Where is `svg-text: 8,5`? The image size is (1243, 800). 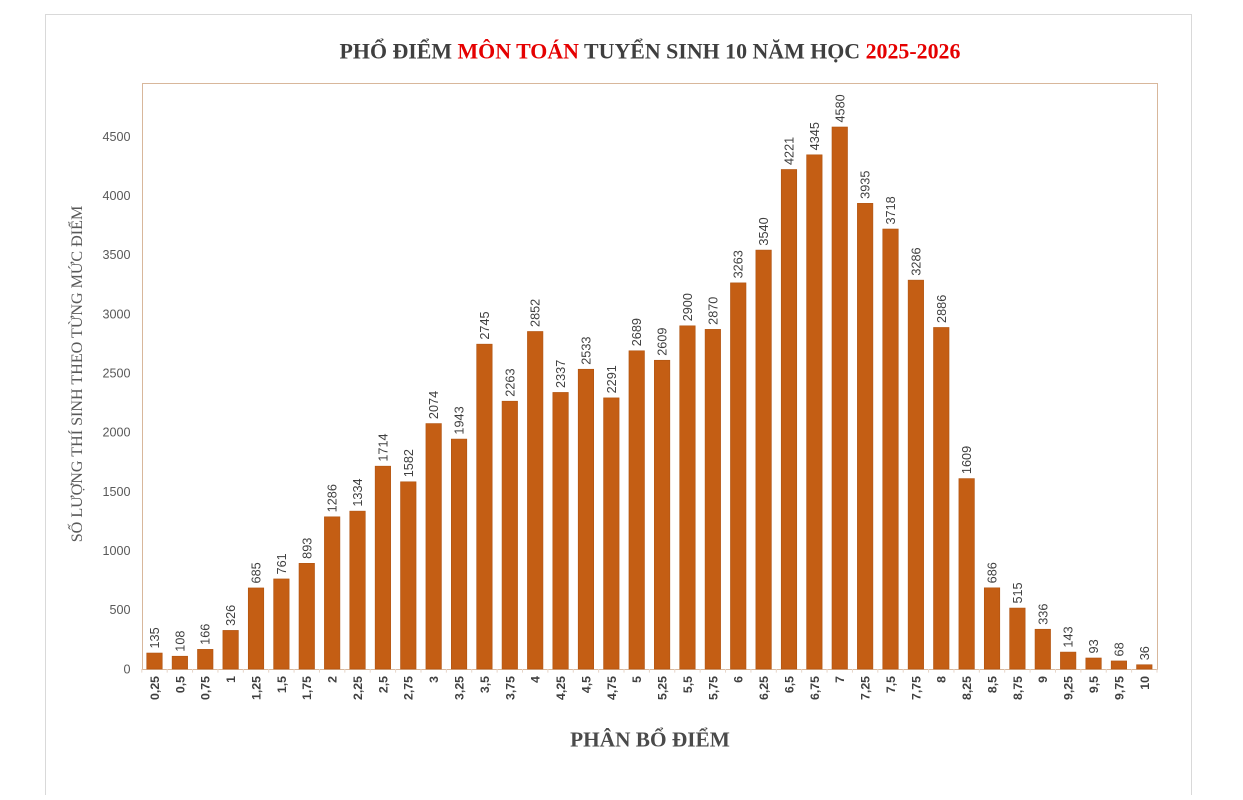
svg-text: 8,5 is located at coordinates (992, 684).